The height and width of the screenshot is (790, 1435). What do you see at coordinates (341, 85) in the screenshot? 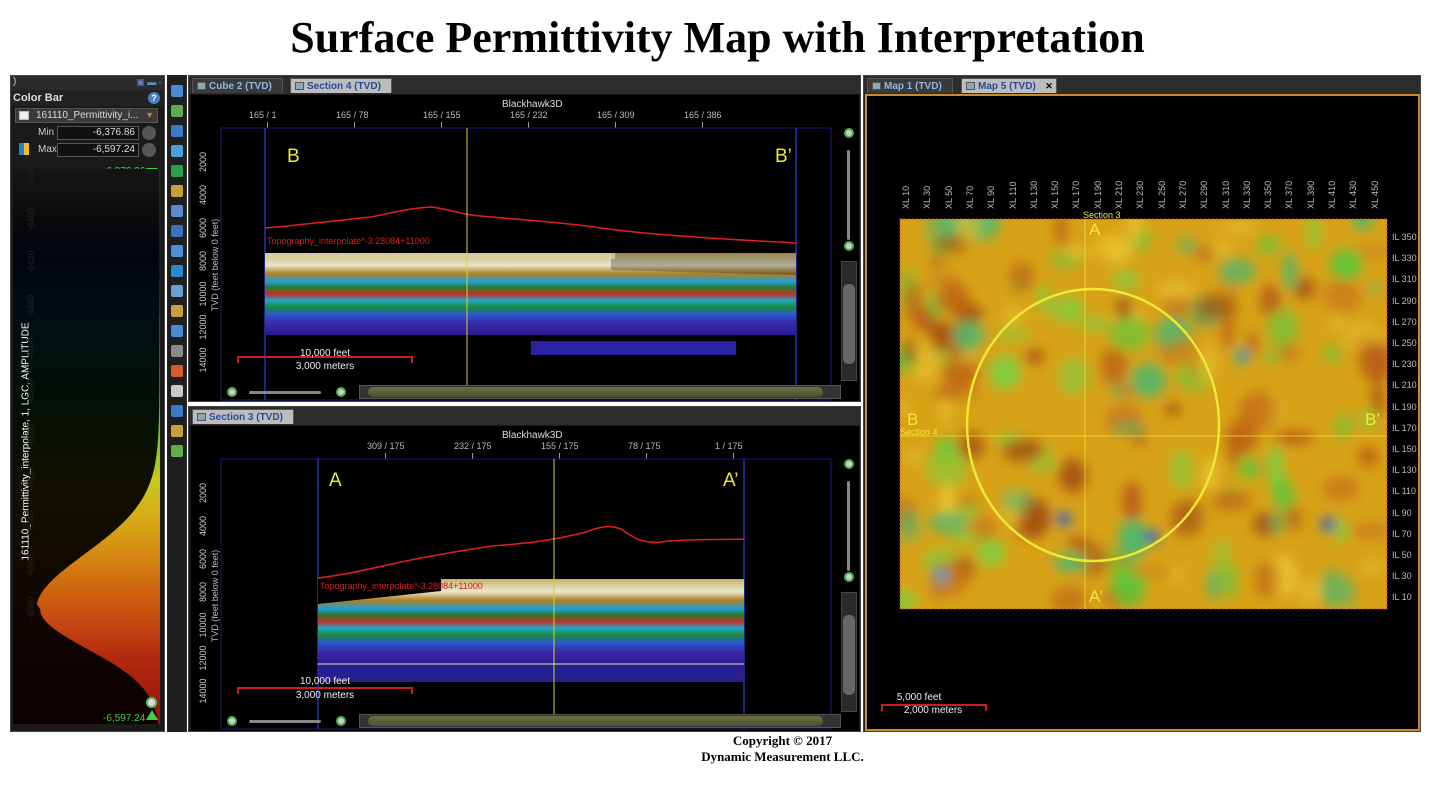
I see `tab-section-4: Section 4 (TVD)` at bounding box center [341, 85].